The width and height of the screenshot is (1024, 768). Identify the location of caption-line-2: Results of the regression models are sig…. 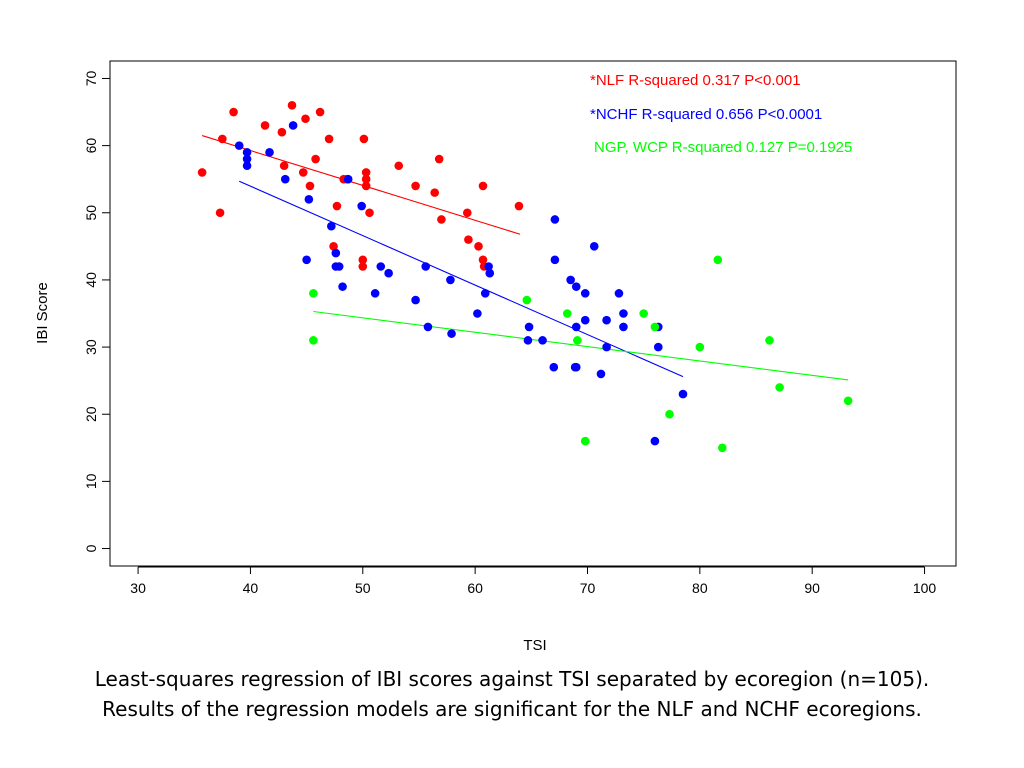
(512, 709).